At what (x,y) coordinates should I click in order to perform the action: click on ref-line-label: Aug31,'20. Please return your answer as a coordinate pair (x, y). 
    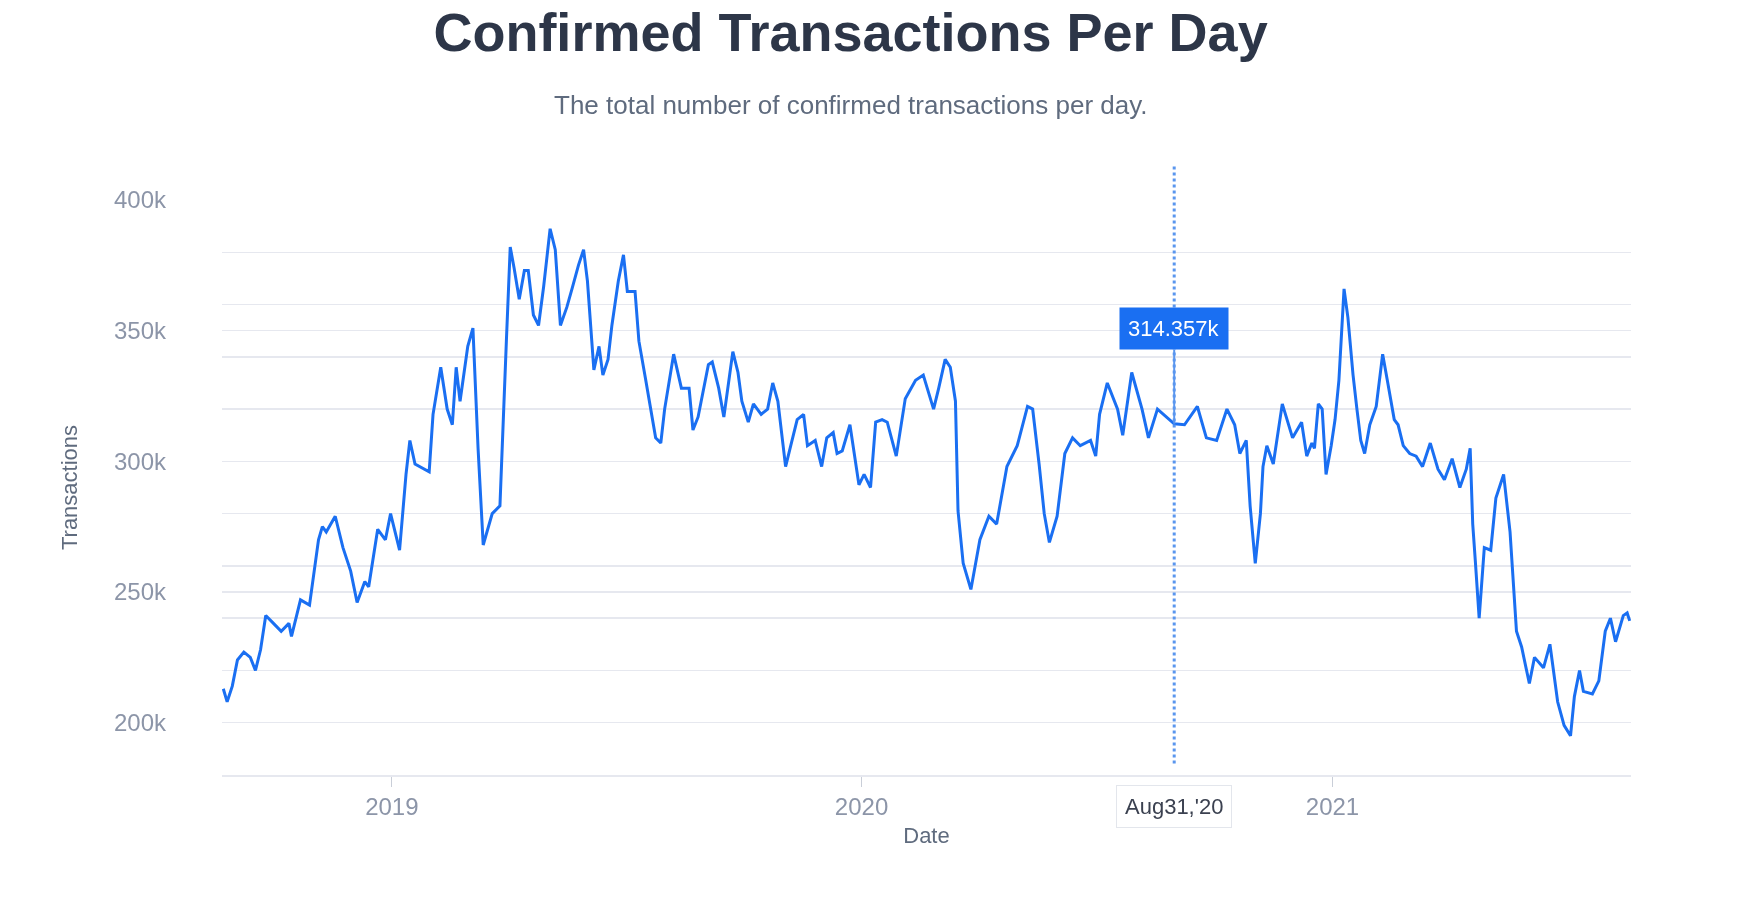
    Looking at the image, I should click on (1174, 806).